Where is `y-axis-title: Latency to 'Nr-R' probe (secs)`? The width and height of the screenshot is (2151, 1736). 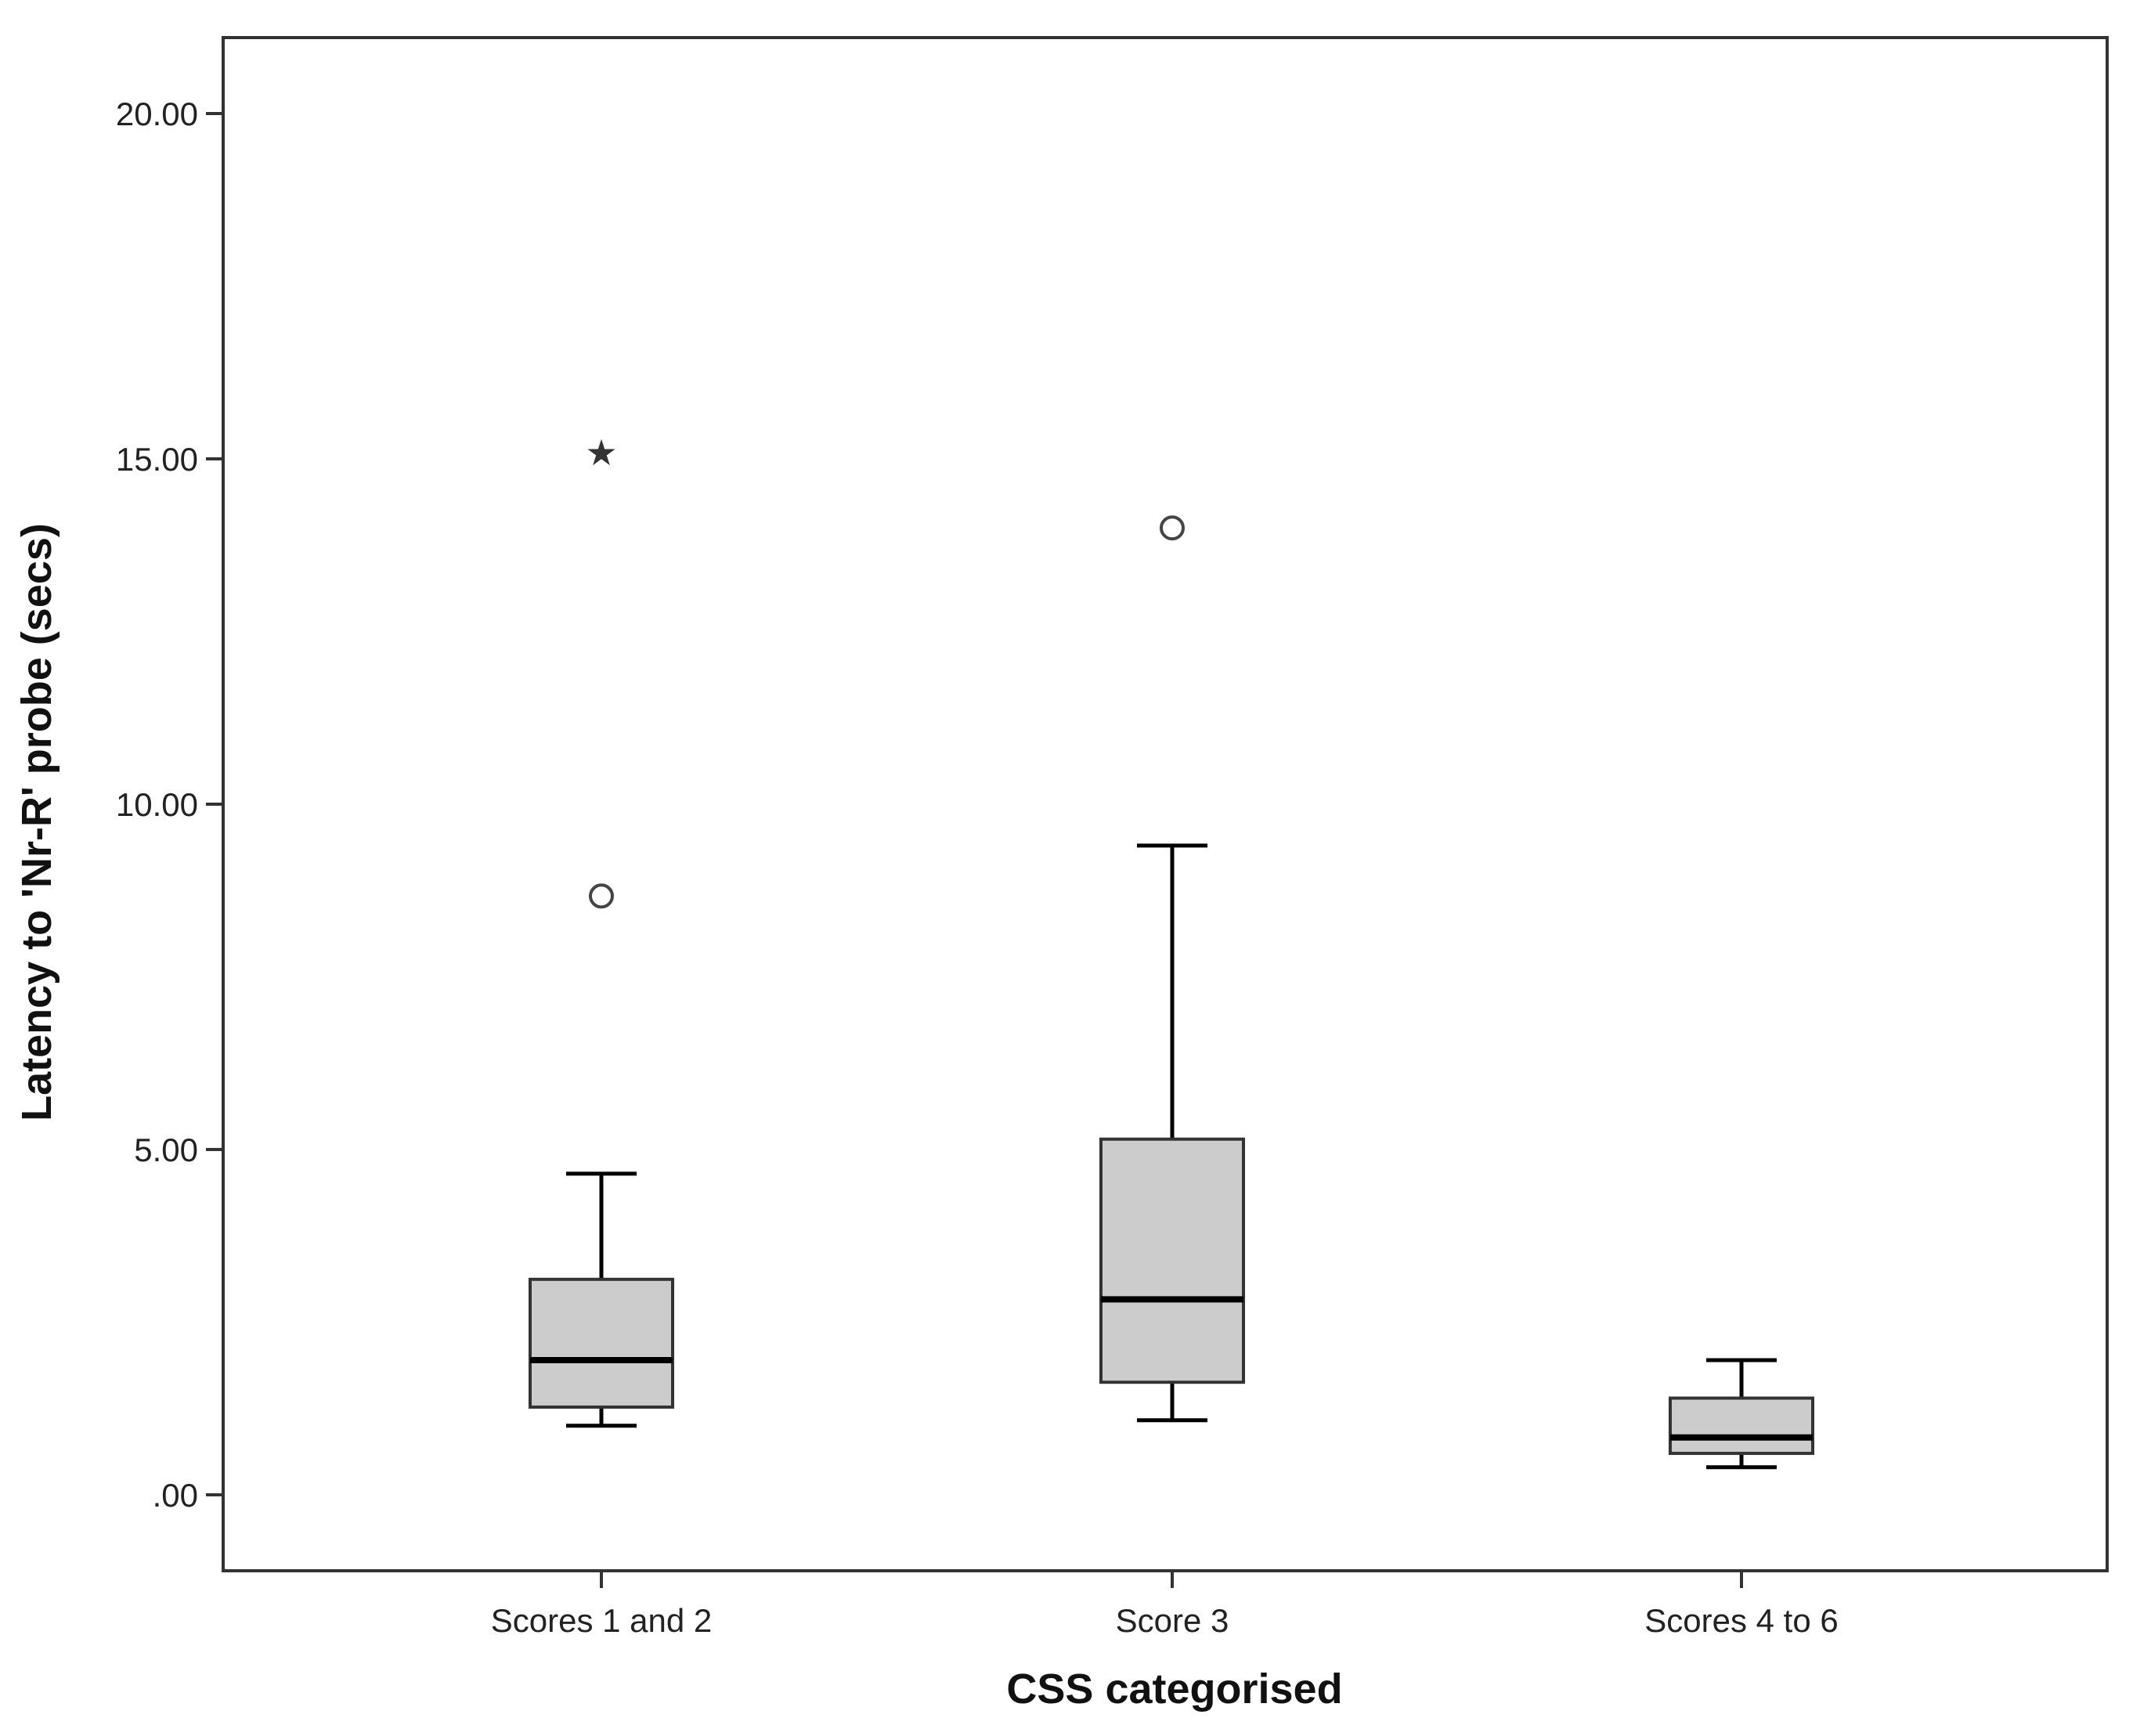
y-axis-title: Latency to 'Nr-R' probe (secs) is located at coordinates (36, 822).